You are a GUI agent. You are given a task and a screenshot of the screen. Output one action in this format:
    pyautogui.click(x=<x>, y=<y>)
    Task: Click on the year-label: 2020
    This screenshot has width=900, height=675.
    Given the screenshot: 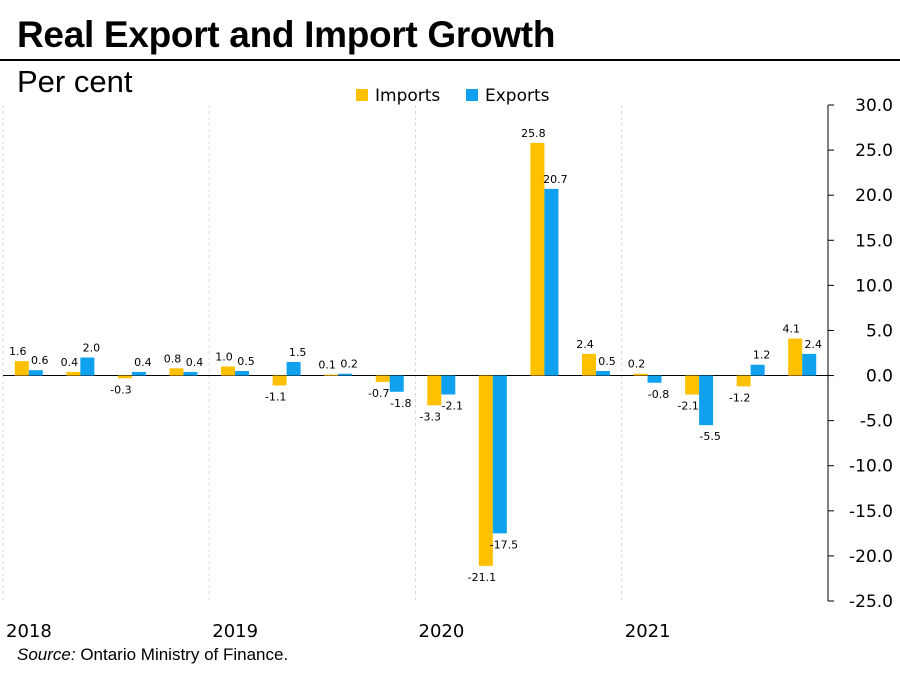 What is the action you would take?
    pyautogui.click(x=442, y=631)
    